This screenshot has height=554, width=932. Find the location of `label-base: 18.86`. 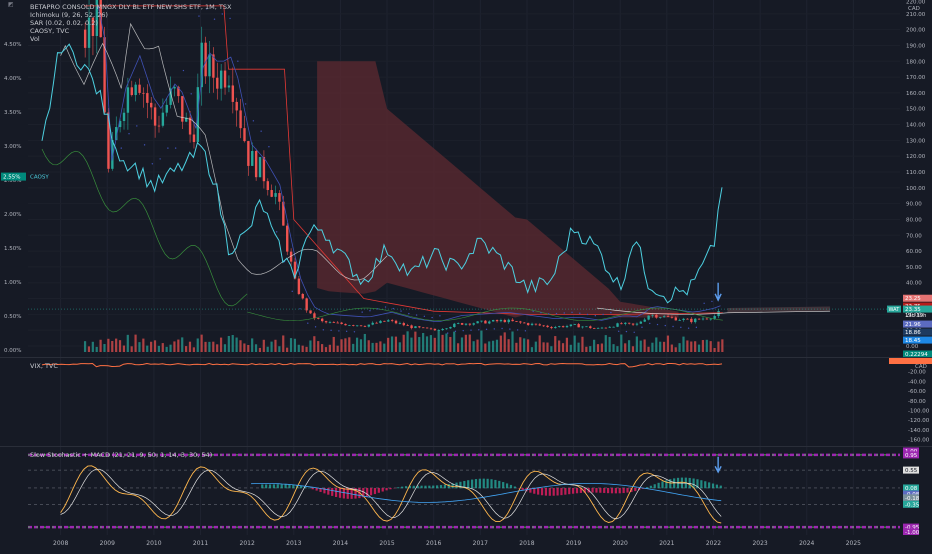

label-base: 18.86 is located at coordinates (913, 333).